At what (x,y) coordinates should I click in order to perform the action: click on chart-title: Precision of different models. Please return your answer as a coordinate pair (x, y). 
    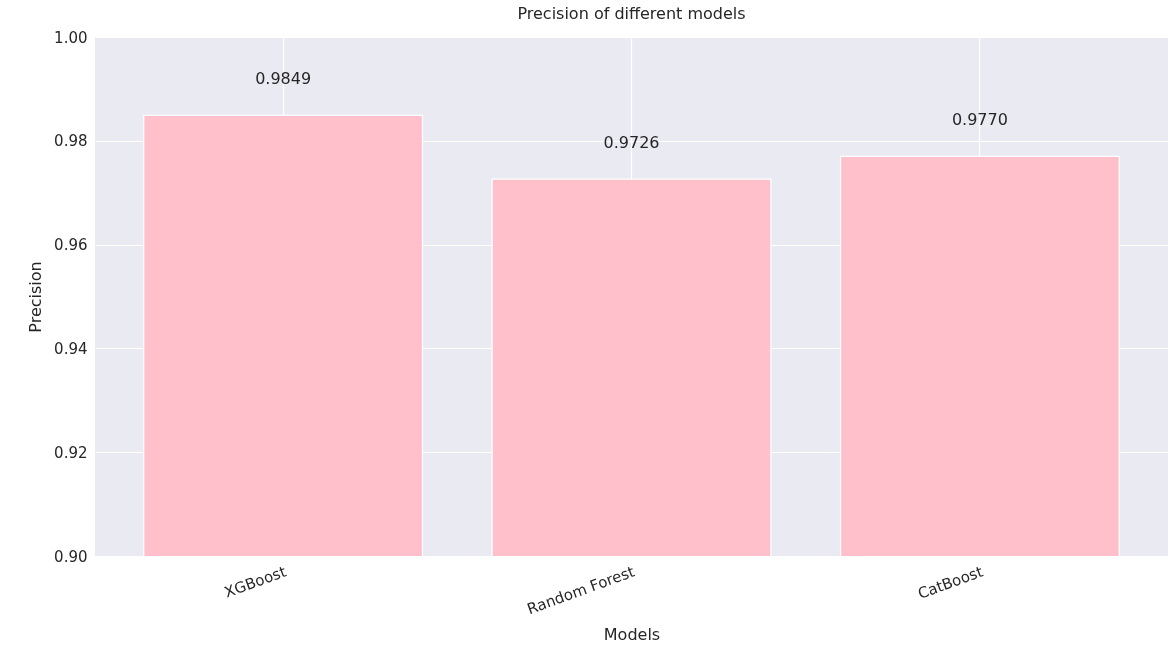
    Looking at the image, I should click on (631, 13).